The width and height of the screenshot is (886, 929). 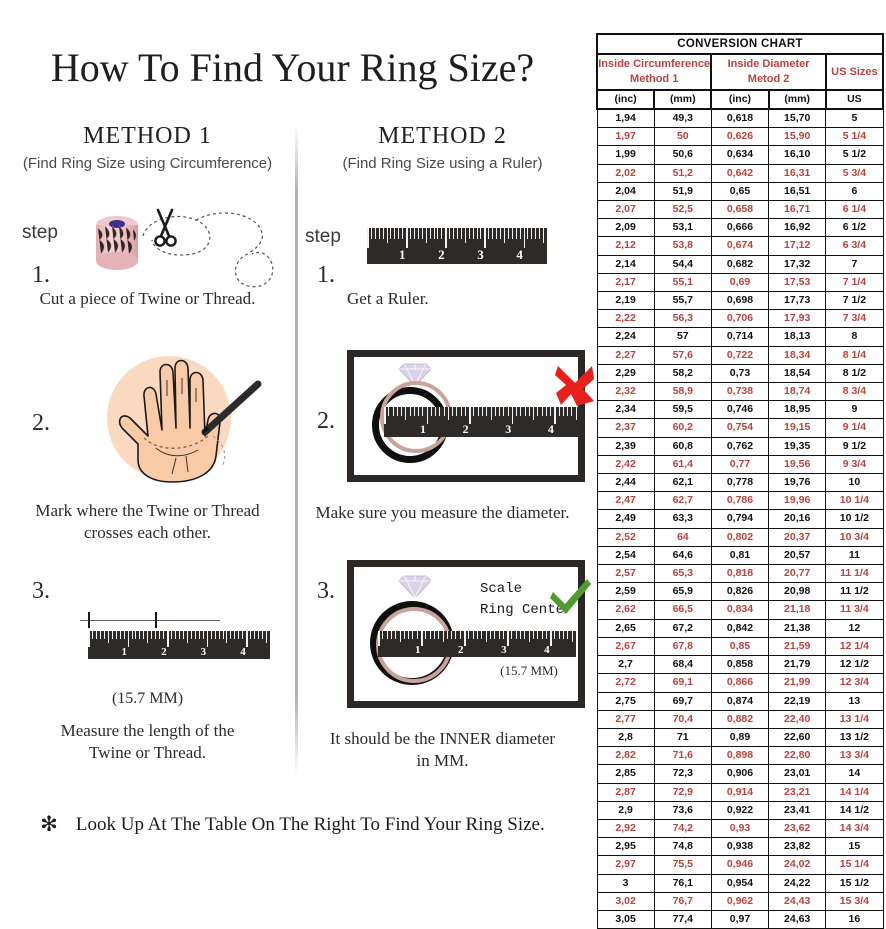 What do you see at coordinates (797, 319) in the screenshot?
I see `table-cell: 17,93` at bounding box center [797, 319].